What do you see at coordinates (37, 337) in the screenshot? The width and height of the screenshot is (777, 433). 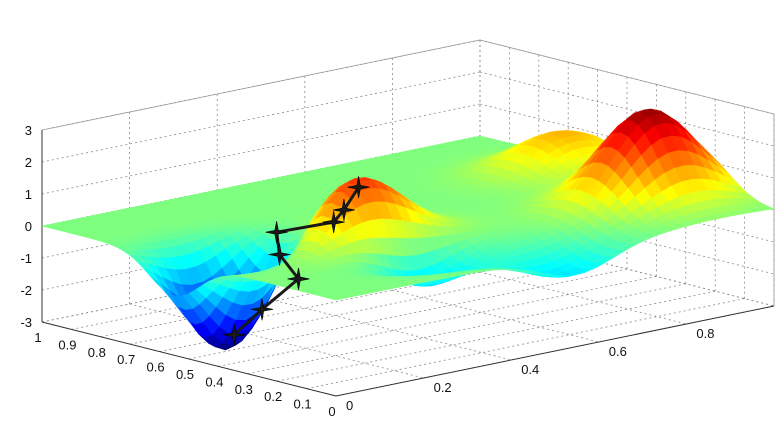 I see `x-tick-label: 1` at bounding box center [37, 337].